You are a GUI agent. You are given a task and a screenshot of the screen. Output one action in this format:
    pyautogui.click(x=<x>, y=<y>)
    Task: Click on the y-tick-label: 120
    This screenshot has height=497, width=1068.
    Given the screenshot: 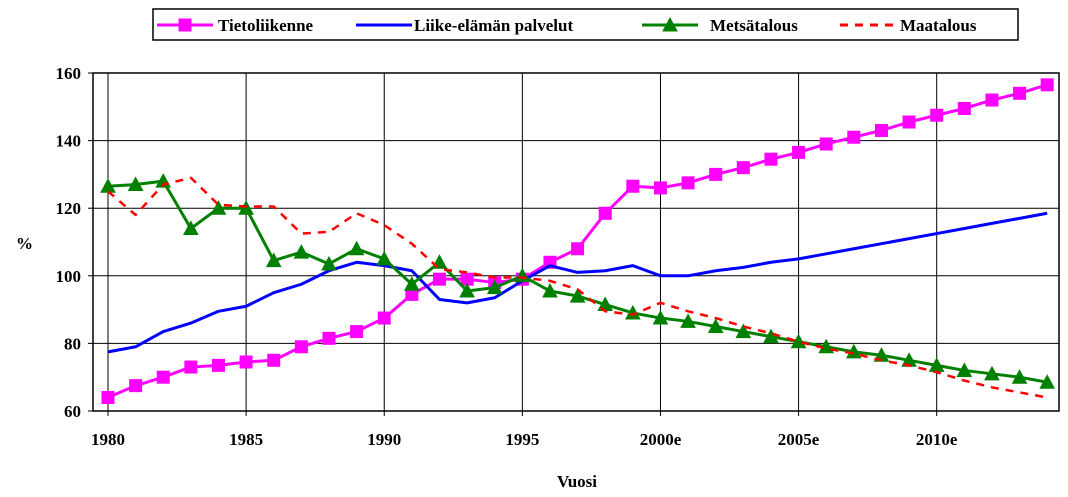 What is the action you would take?
    pyautogui.click(x=69, y=208)
    